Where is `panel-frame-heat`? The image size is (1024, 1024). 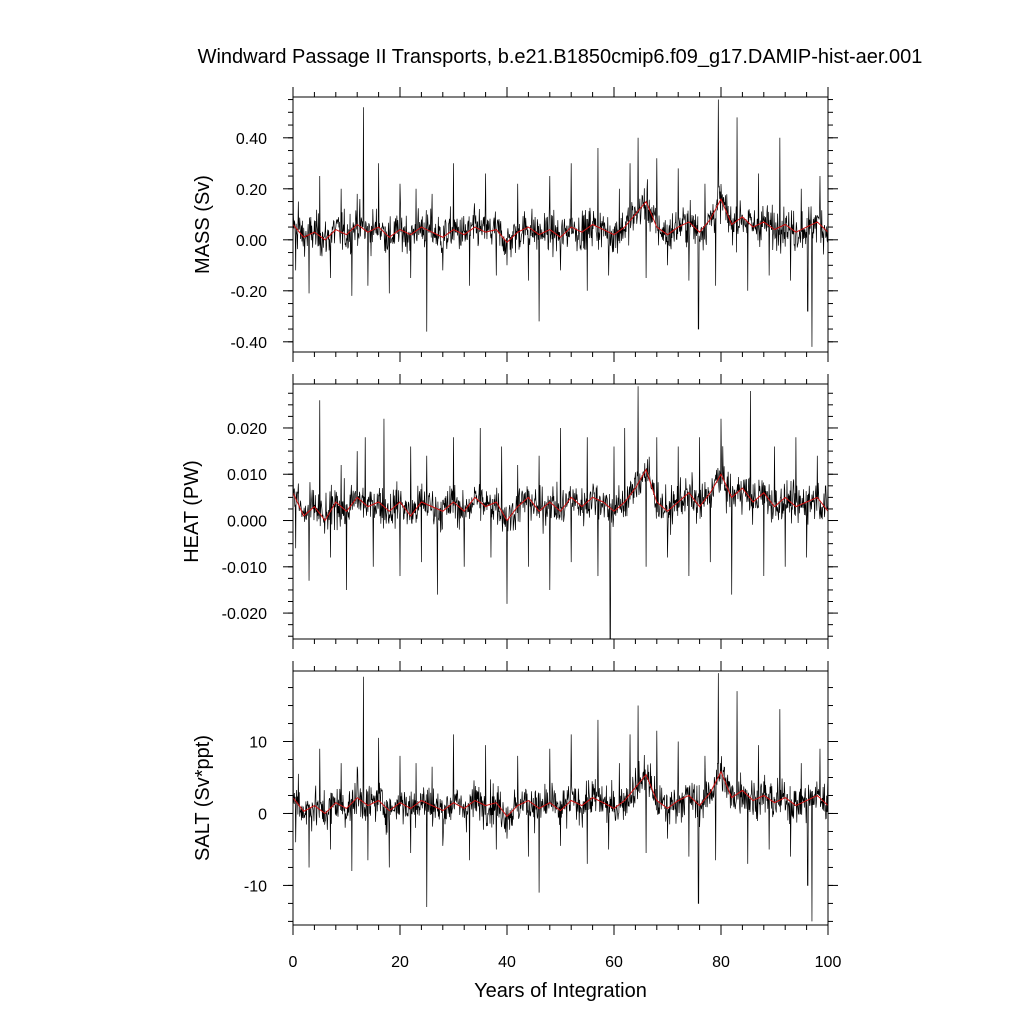 panel-frame-heat is located at coordinates (560, 511).